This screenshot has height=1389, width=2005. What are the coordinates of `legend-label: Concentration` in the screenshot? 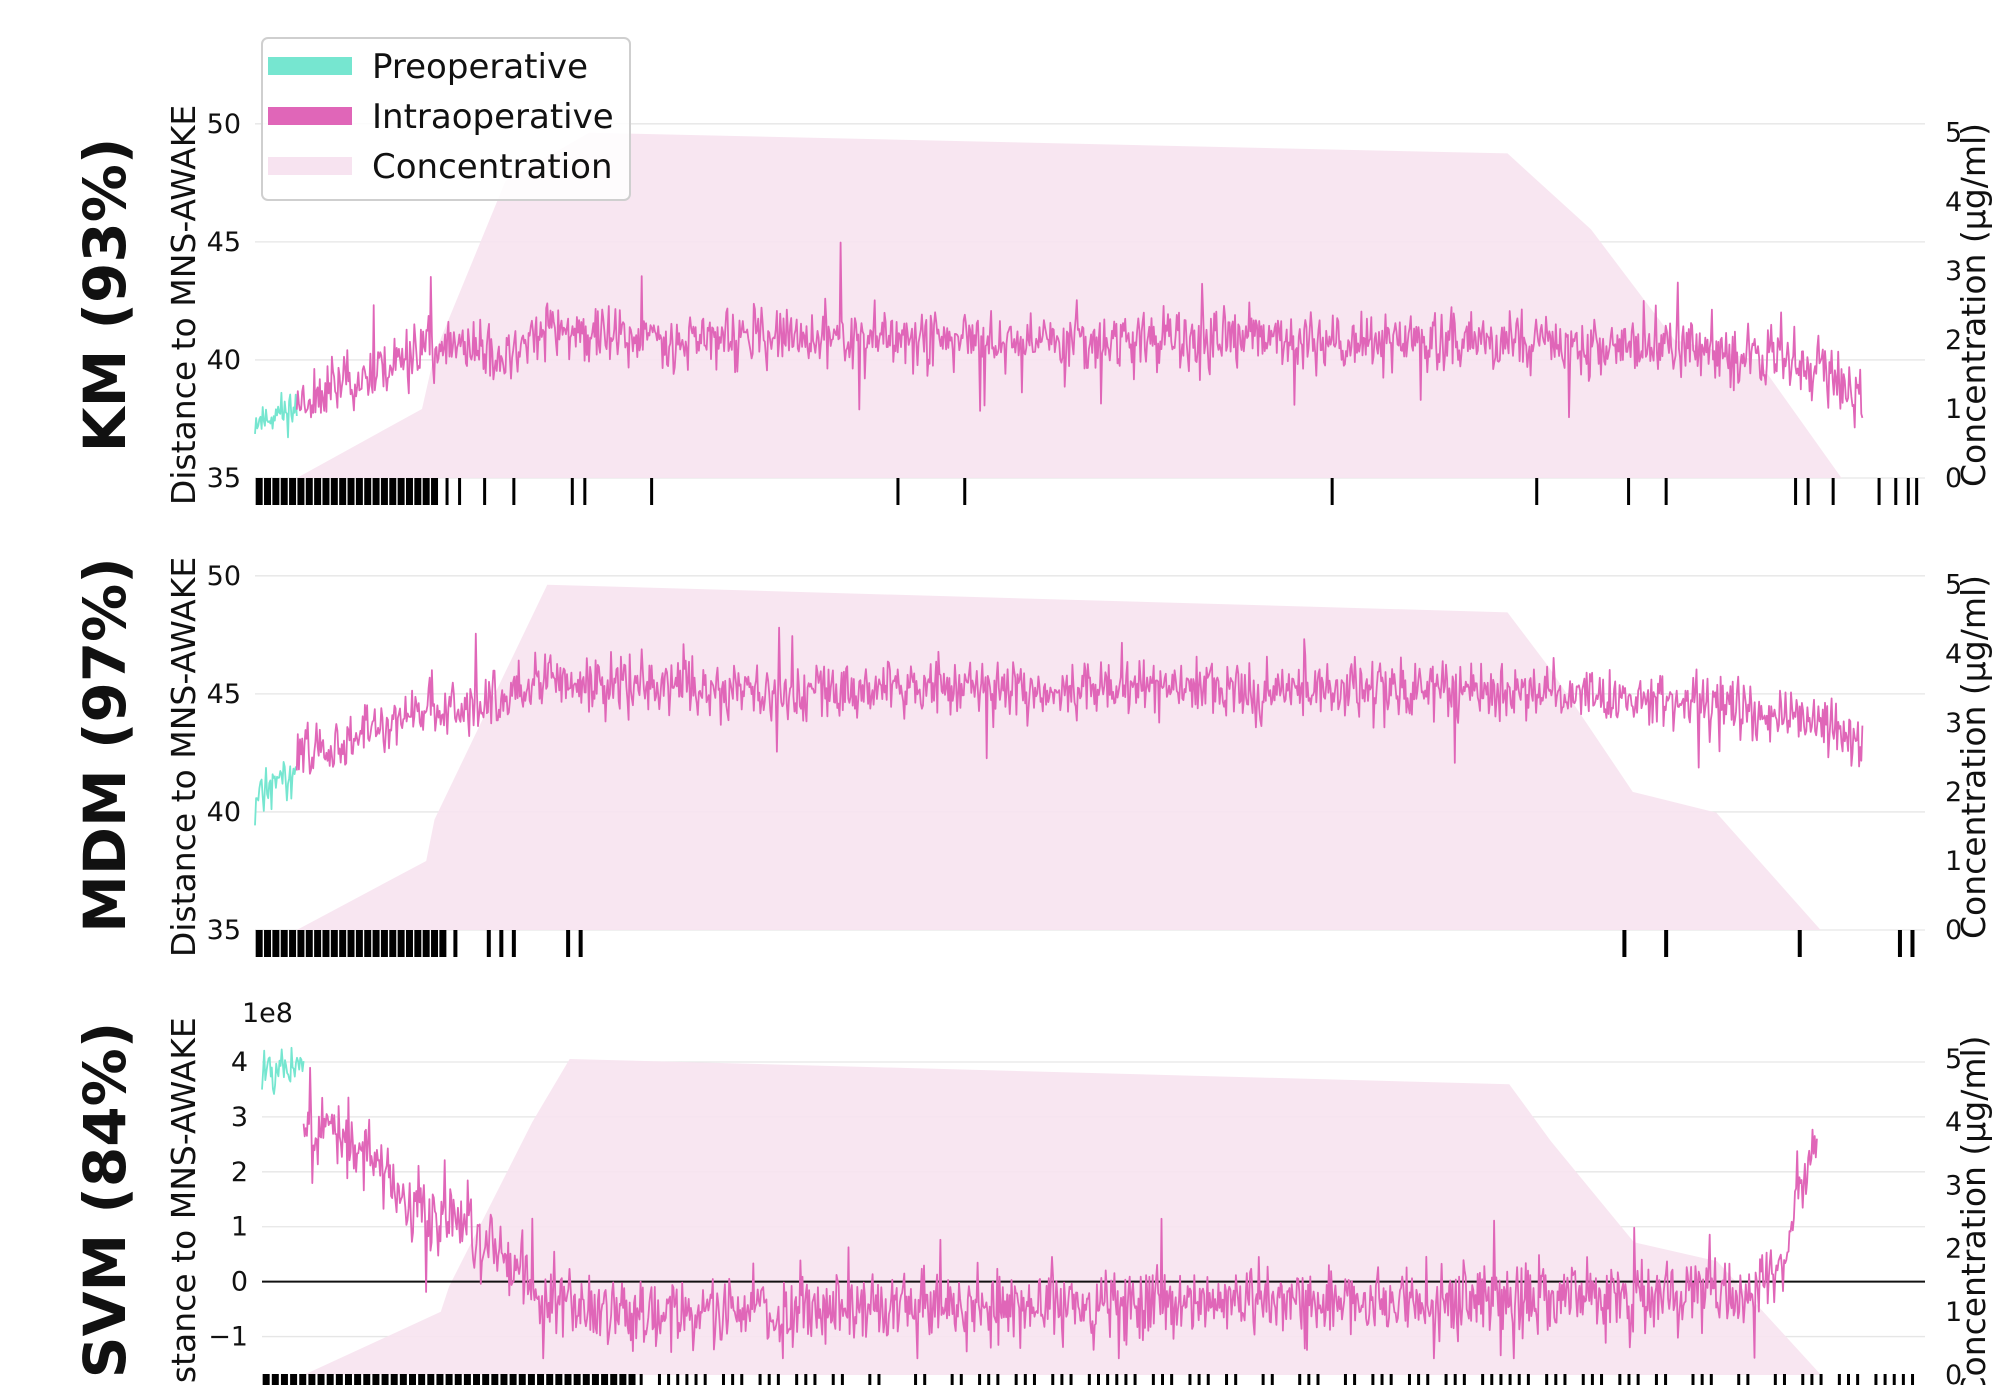 It's located at (492, 167).